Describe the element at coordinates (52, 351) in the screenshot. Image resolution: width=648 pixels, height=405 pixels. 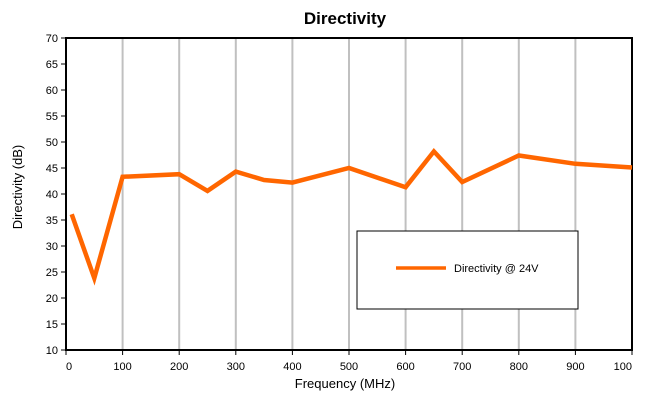
I see `y-tick-label: 10` at that location.